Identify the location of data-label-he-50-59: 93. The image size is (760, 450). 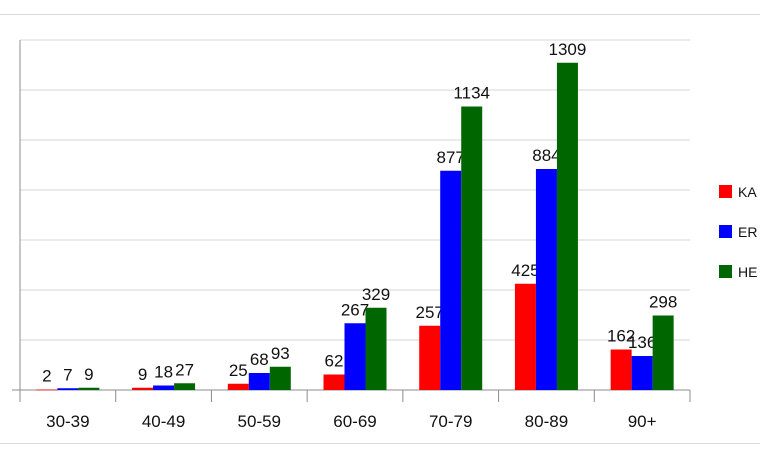
(280, 353).